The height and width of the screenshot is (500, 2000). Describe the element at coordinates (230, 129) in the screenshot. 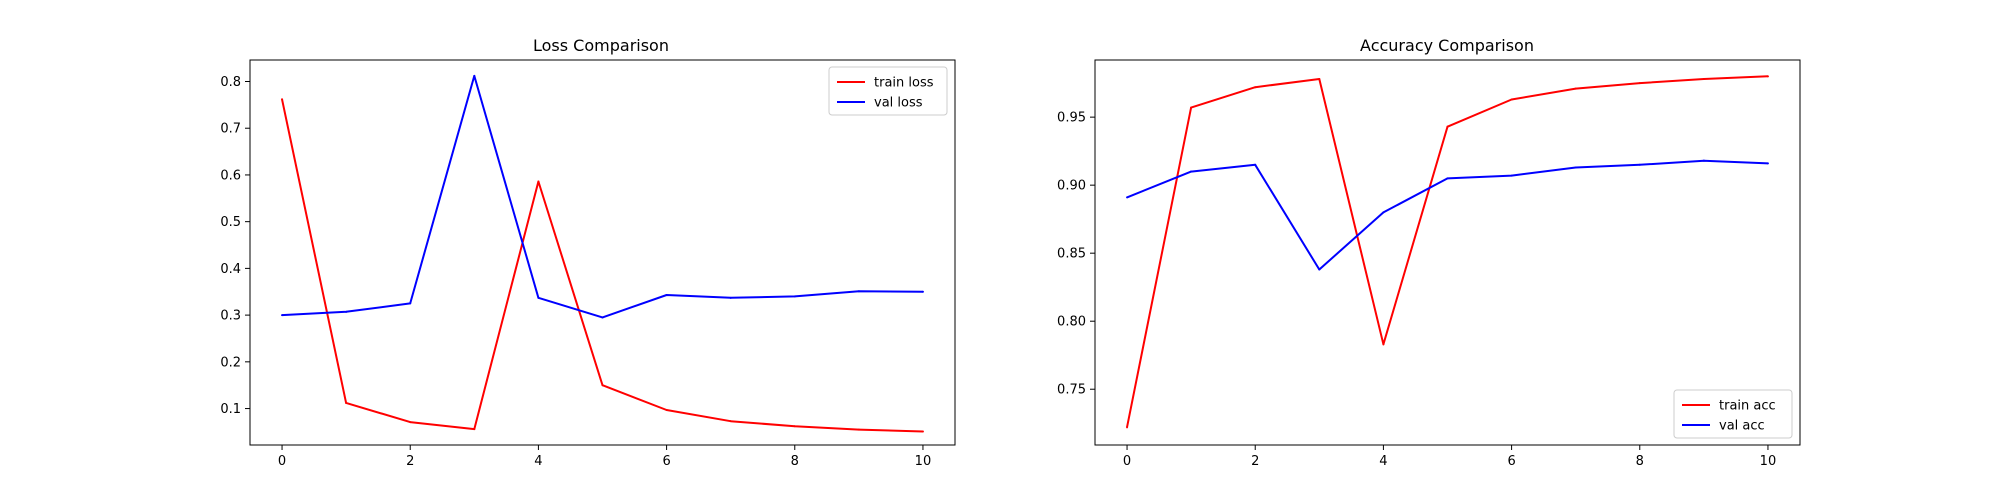

I see `loss-y-tick-label: 0.7` at that location.